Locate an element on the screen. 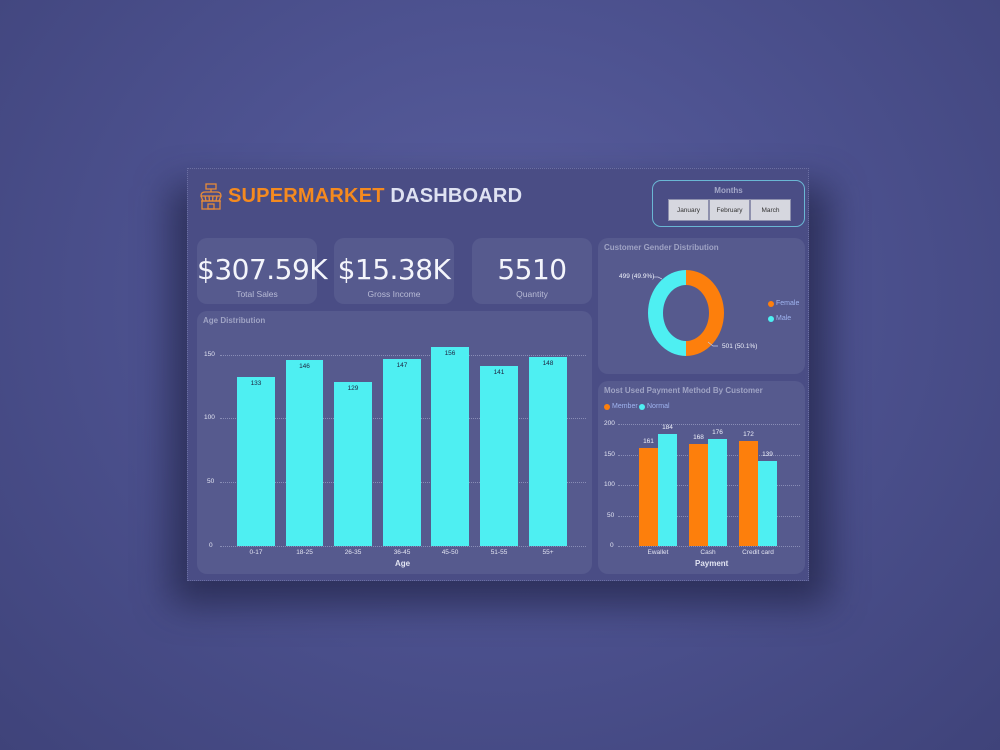  bar-value-label: 141 is located at coordinates (499, 372).